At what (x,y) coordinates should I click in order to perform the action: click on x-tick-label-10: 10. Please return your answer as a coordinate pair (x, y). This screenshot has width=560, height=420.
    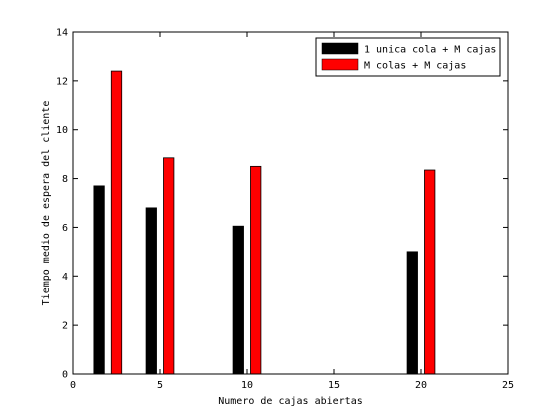
    Looking at the image, I should click on (247, 385).